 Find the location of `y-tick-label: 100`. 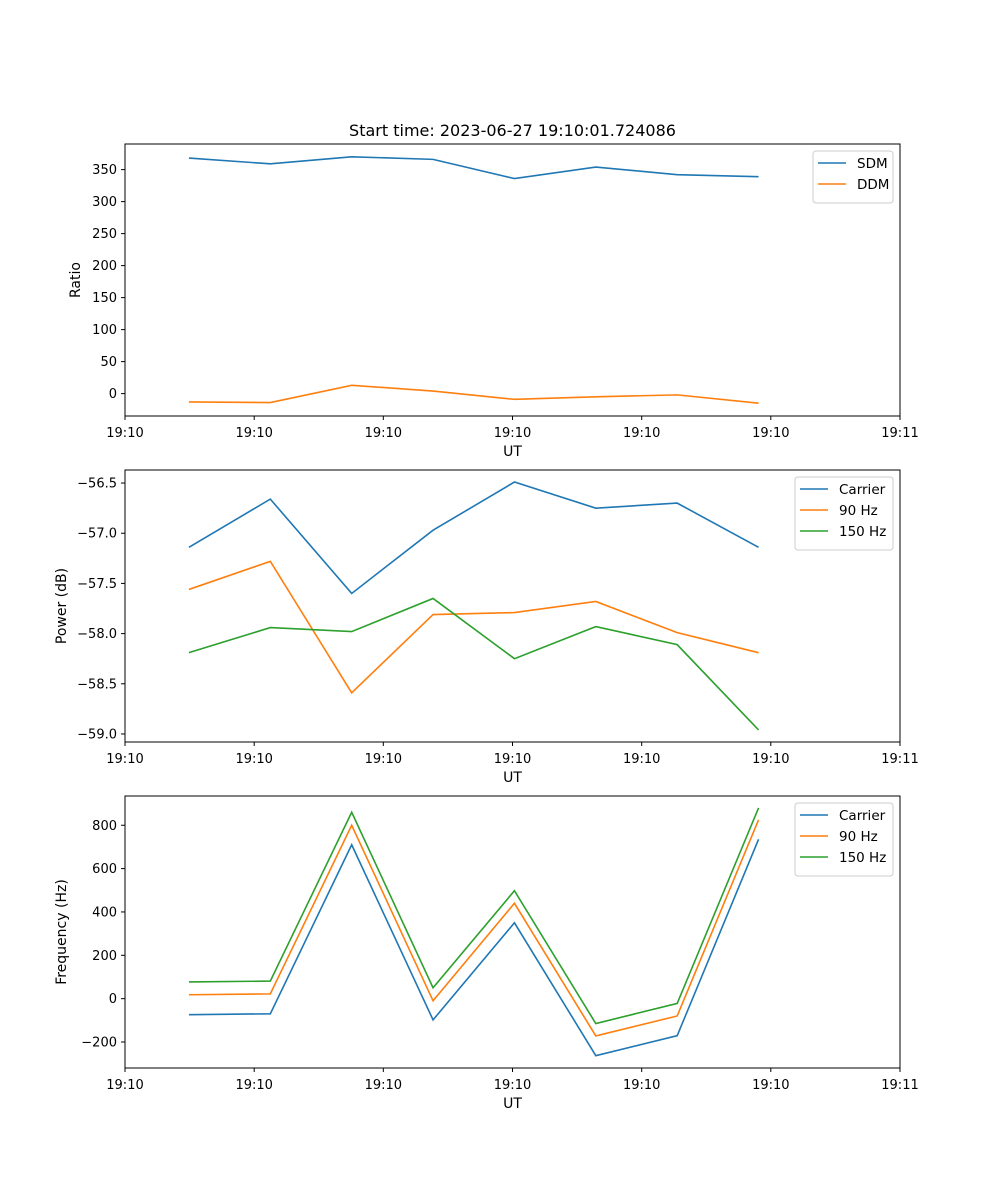

y-tick-label: 100 is located at coordinates (104, 330).